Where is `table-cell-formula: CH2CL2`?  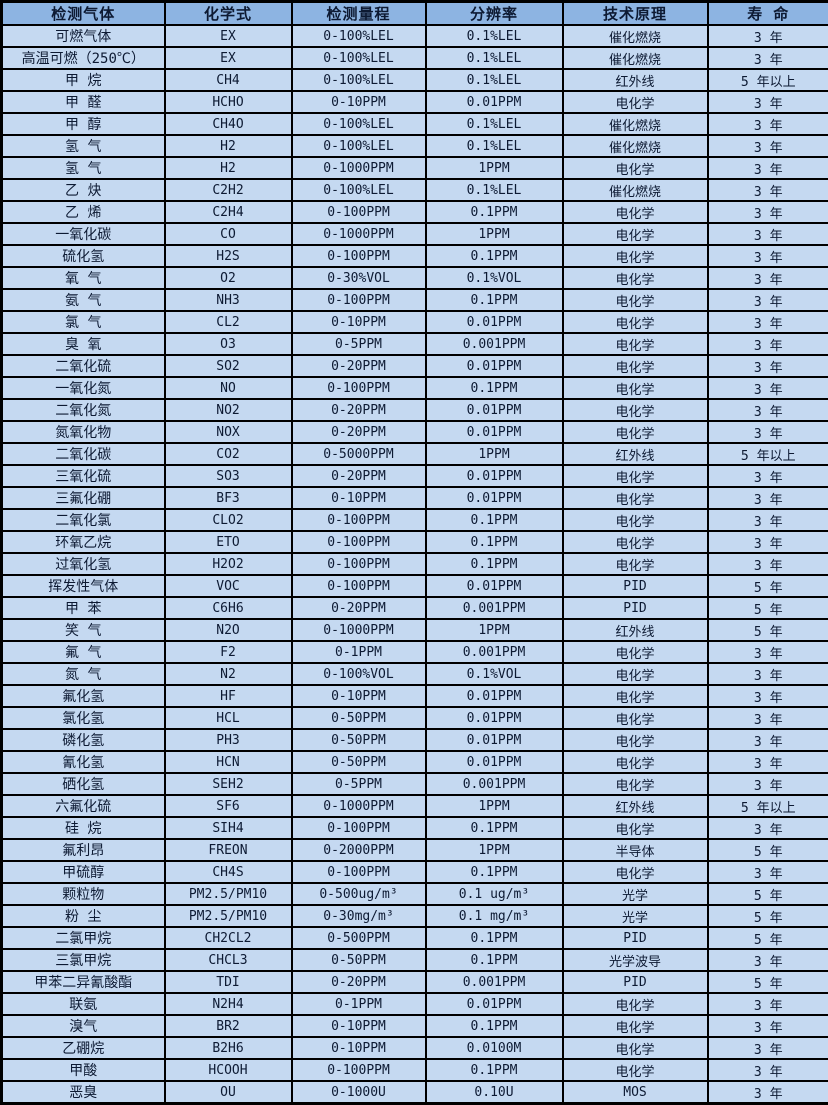
table-cell-formula: CH2CL2 is located at coordinates (228, 938).